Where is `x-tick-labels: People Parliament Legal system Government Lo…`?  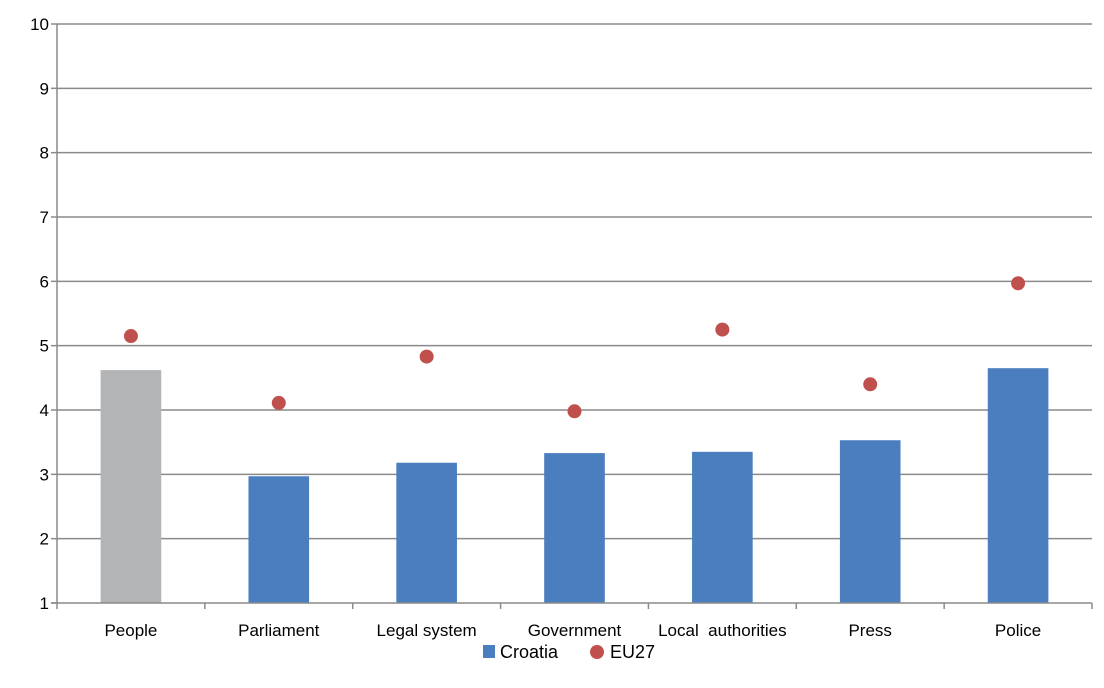 x-tick-labels: People Parliament Legal system Government Lo… is located at coordinates (572, 630).